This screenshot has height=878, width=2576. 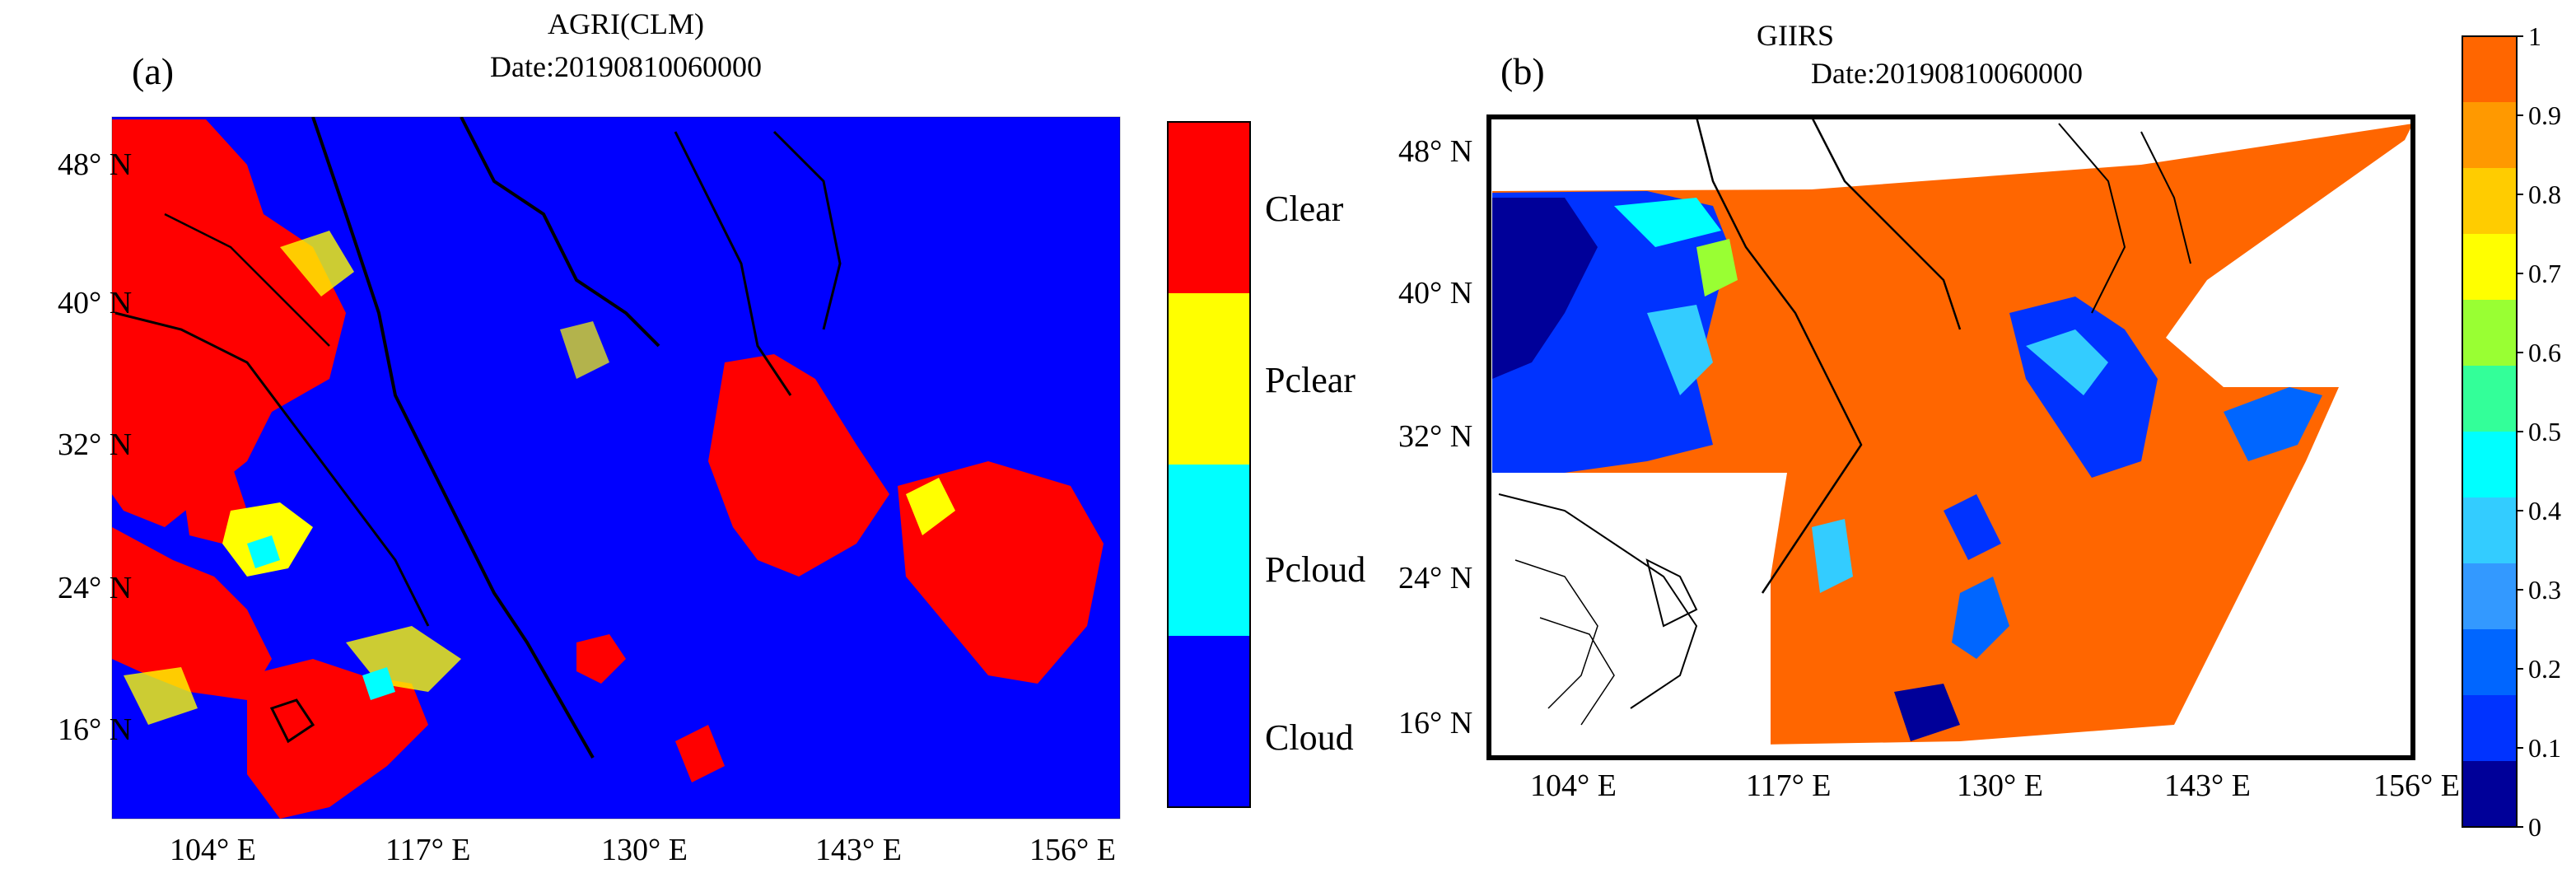 What do you see at coordinates (1435, 723) in the screenshot?
I see `panel-b-lat-tick: 16° N` at bounding box center [1435, 723].